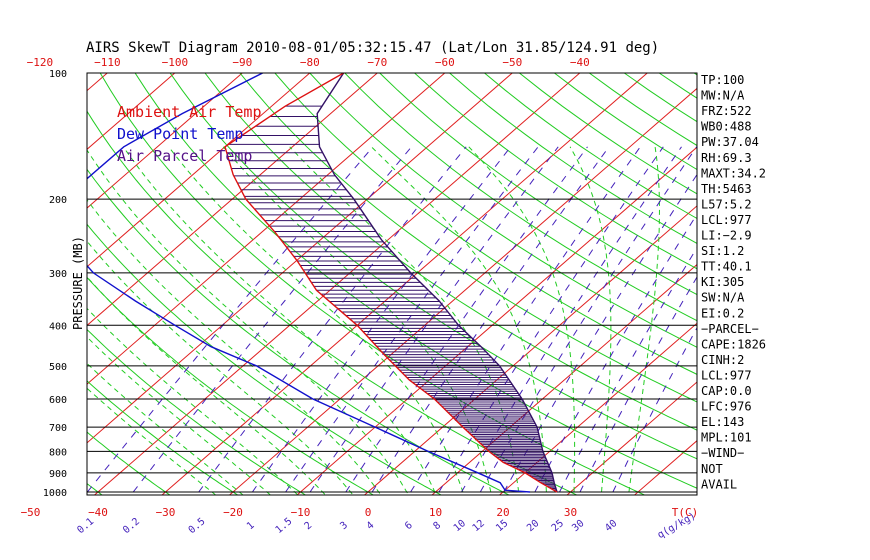 Image resolution: width=870 pixels, height=560 pixels. What do you see at coordinates (131, 526) in the screenshot?
I see `mixing-ratio-label: 0.2` at bounding box center [131, 526].